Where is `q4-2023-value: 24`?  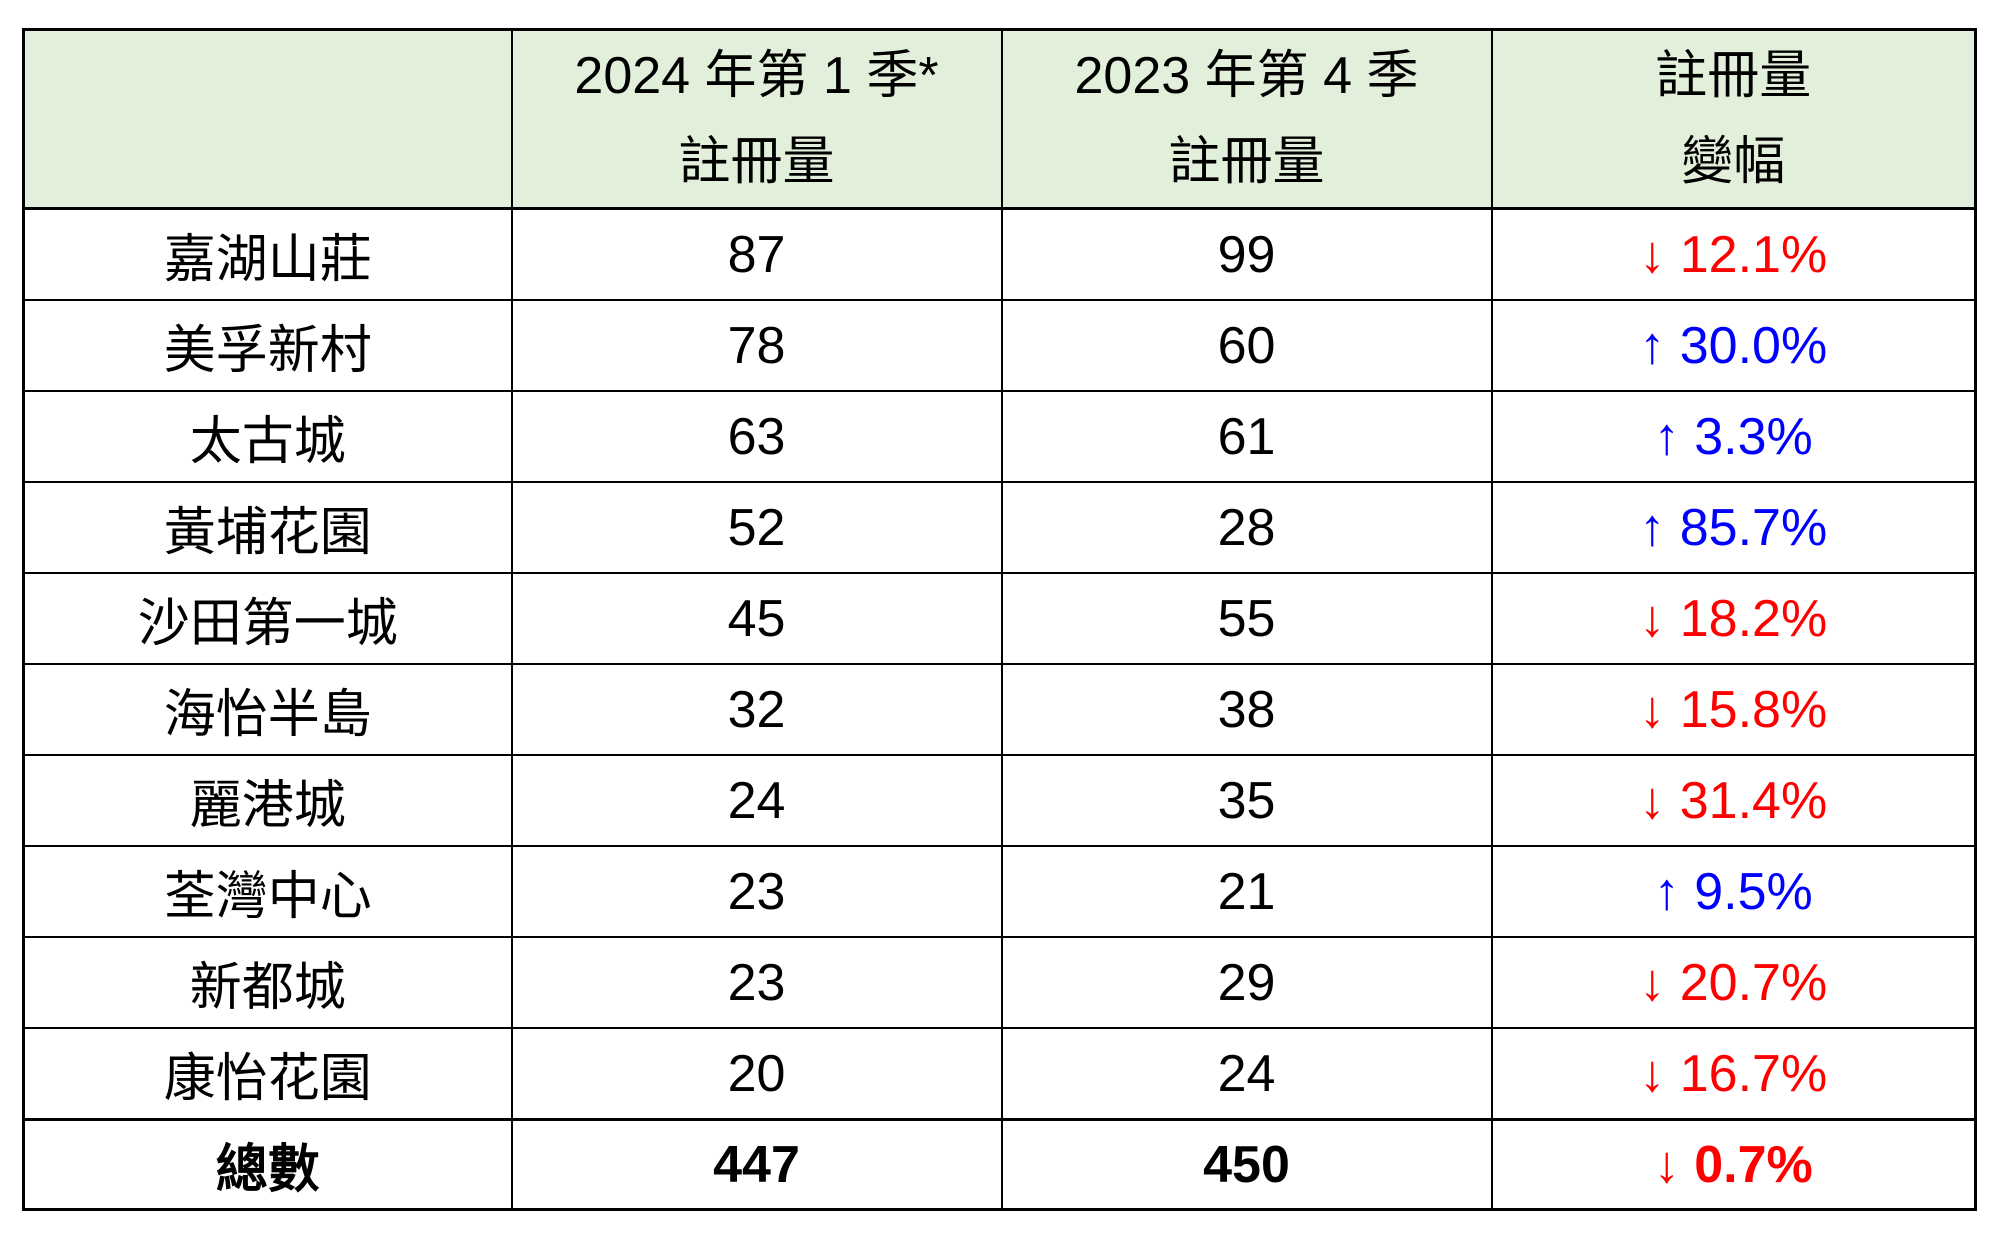 q4-2023-value: 24 is located at coordinates (1246, 1073).